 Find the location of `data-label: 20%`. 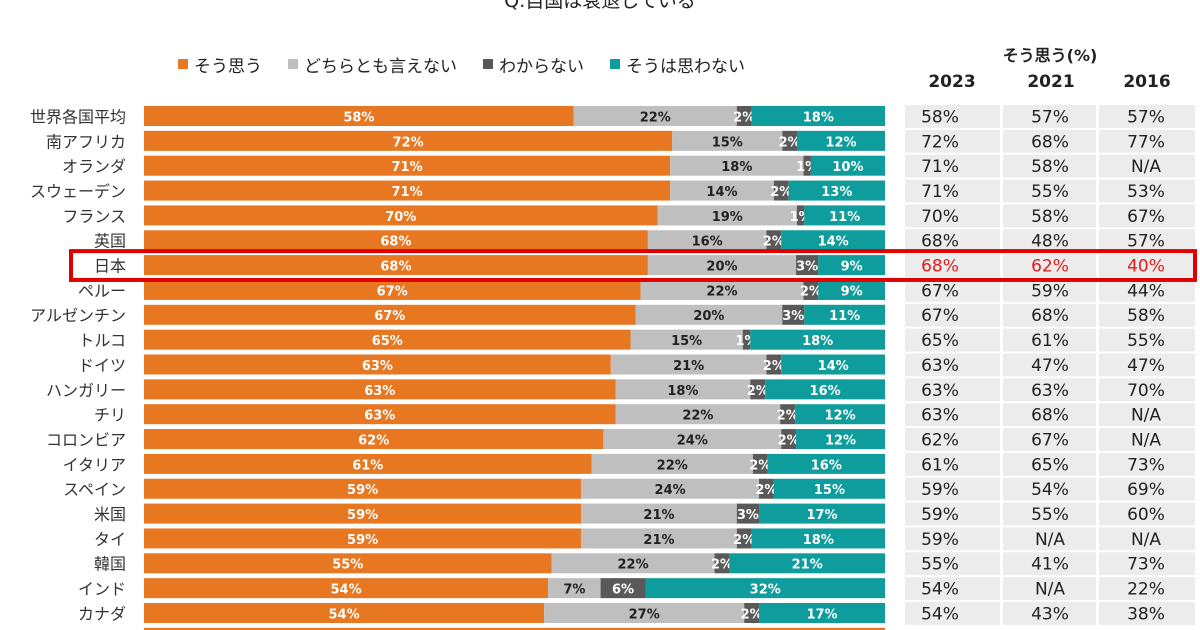

data-label: 20% is located at coordinates (721, 267).